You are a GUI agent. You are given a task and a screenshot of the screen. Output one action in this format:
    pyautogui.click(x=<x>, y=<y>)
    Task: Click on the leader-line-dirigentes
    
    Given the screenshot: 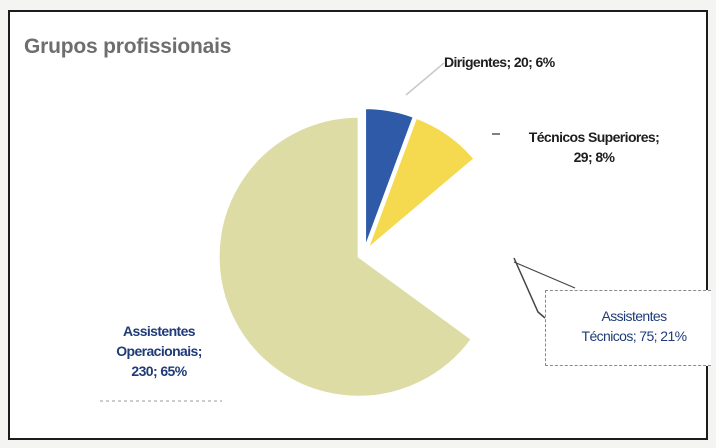 What is the action you would take?
    pyautogui.click(x=425, y=79)
    